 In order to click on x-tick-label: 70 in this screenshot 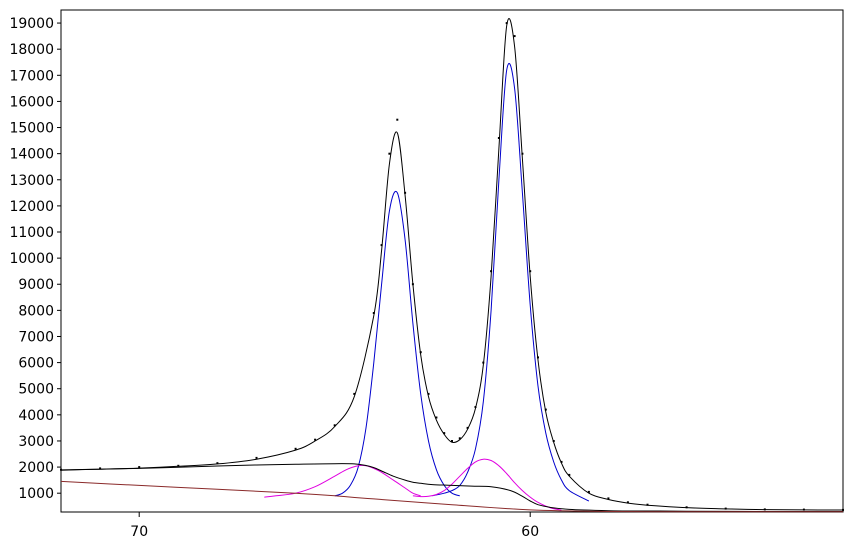, I will do `click(139, 532)`.